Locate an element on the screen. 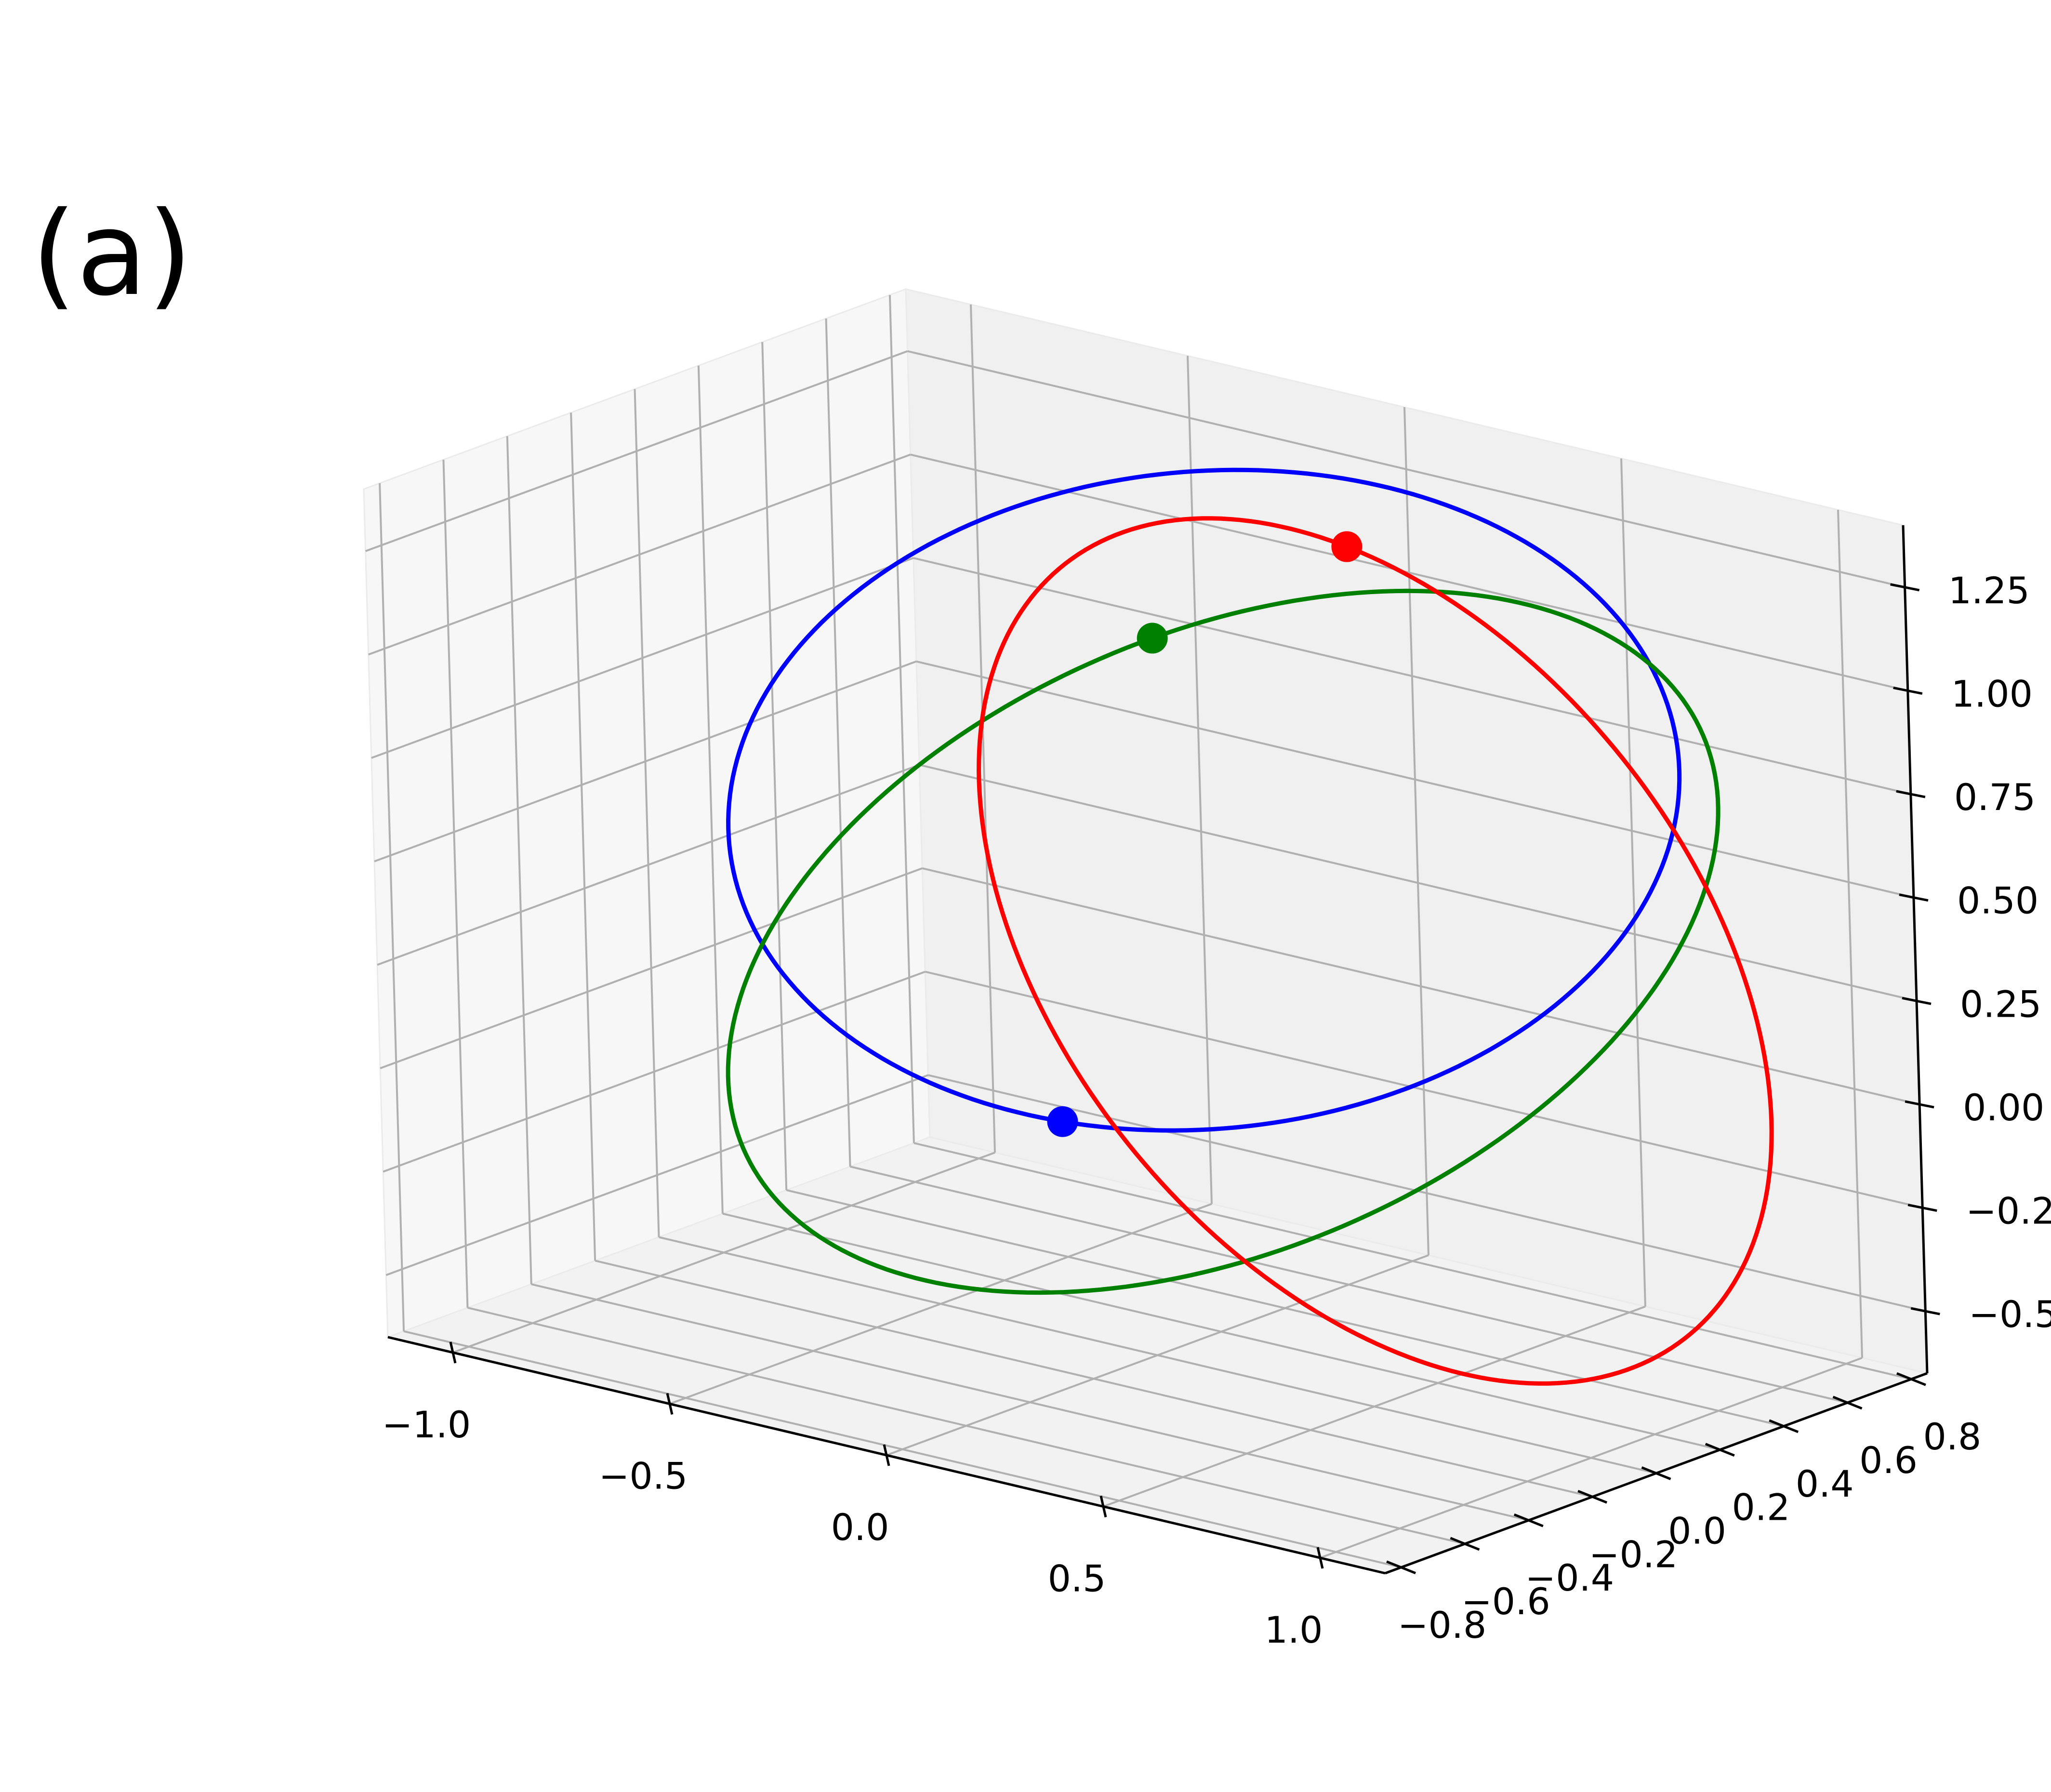 Image resolution: width=2051 pixels, height=1792 pixels. z-tick-label: 0.00 is located at coordinates (2003, 1107).